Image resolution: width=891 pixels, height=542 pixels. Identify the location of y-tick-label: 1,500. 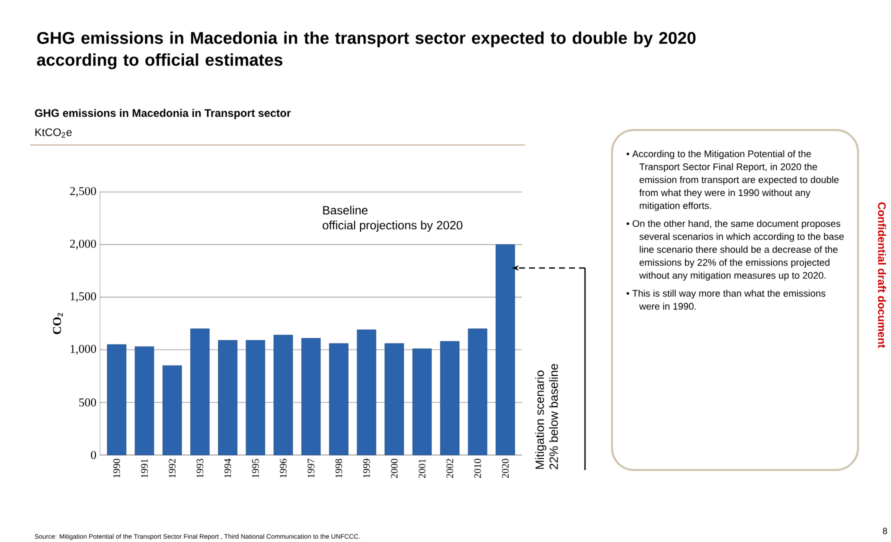
(83, 297).